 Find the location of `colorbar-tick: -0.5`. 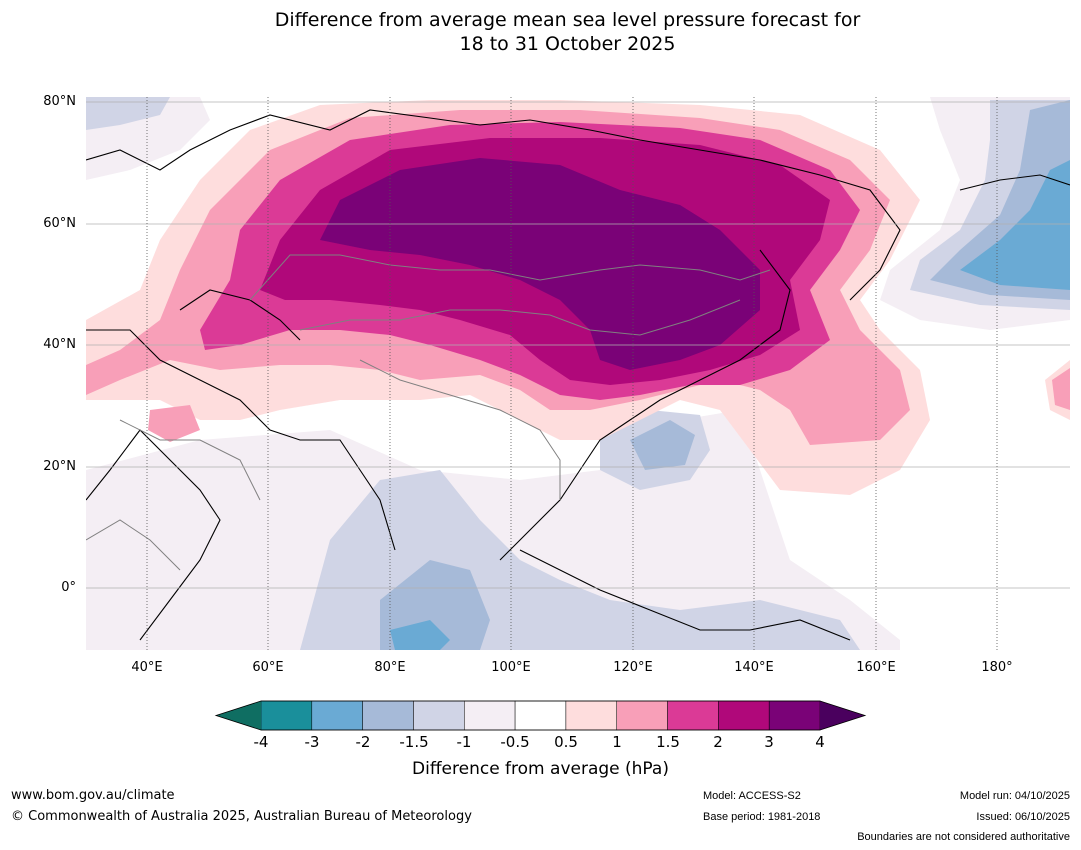

colorbar-tick: -0.5 is located at coordinates (515, 742).